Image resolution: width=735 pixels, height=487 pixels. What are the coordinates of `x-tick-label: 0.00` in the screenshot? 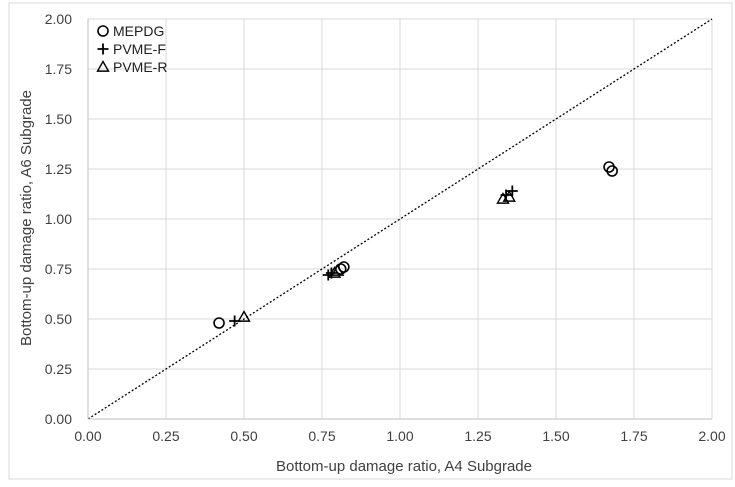 It's located at (87, 436).